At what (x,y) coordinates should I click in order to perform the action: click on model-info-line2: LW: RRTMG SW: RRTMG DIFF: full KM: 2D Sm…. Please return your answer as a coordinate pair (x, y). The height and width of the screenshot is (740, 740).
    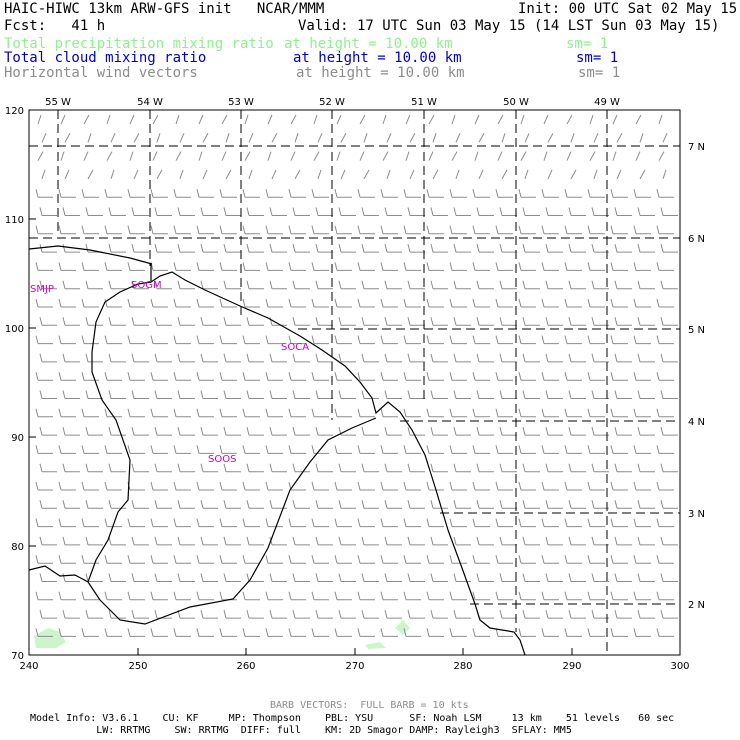
    Looking at the image, I should click on (301, 730).